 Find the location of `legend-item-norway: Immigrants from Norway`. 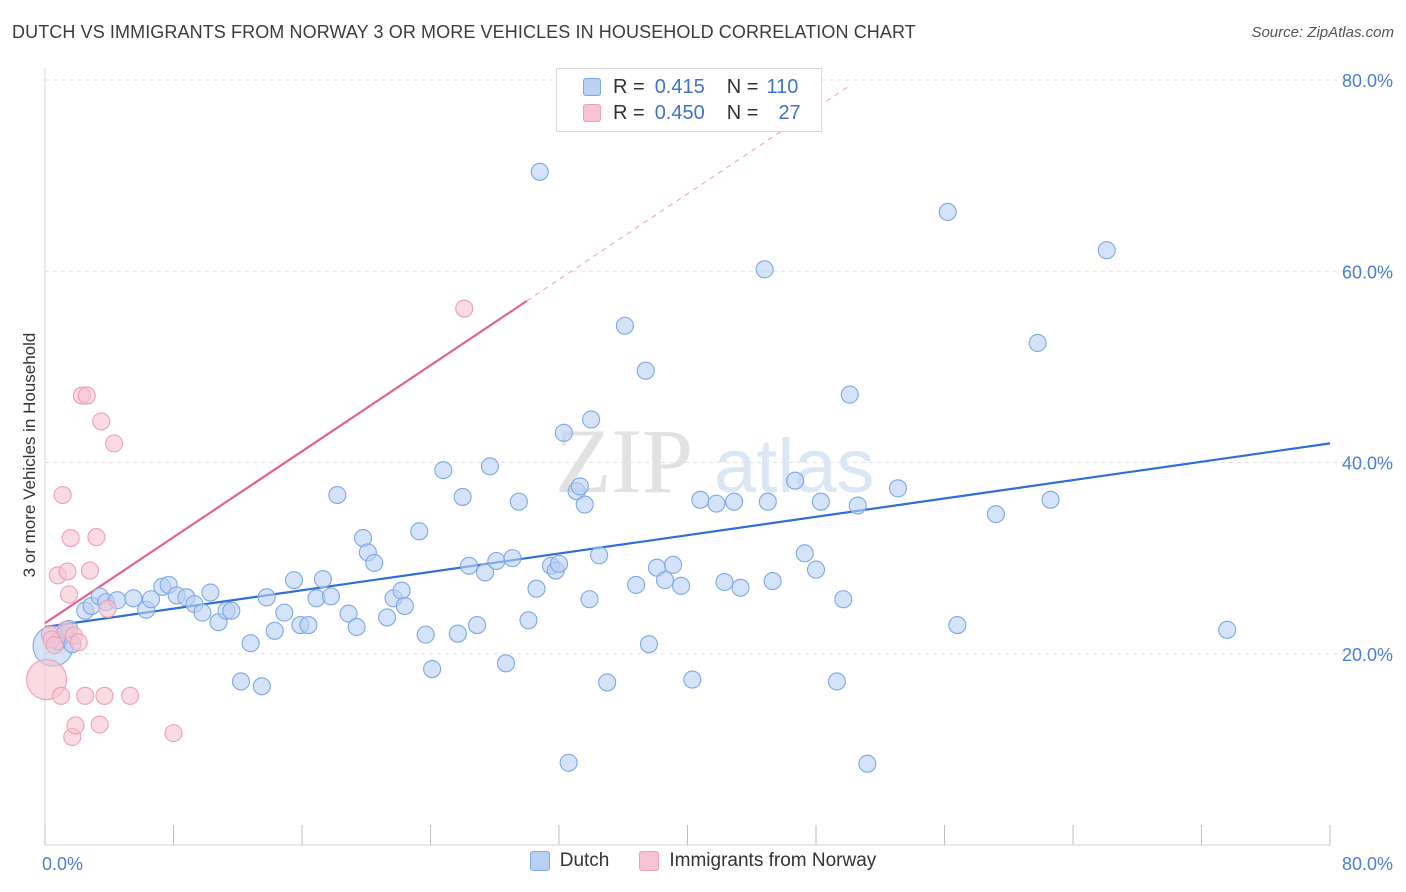

legend-item-norway: Immigrants from Norway is located at coordinates (757, 861).